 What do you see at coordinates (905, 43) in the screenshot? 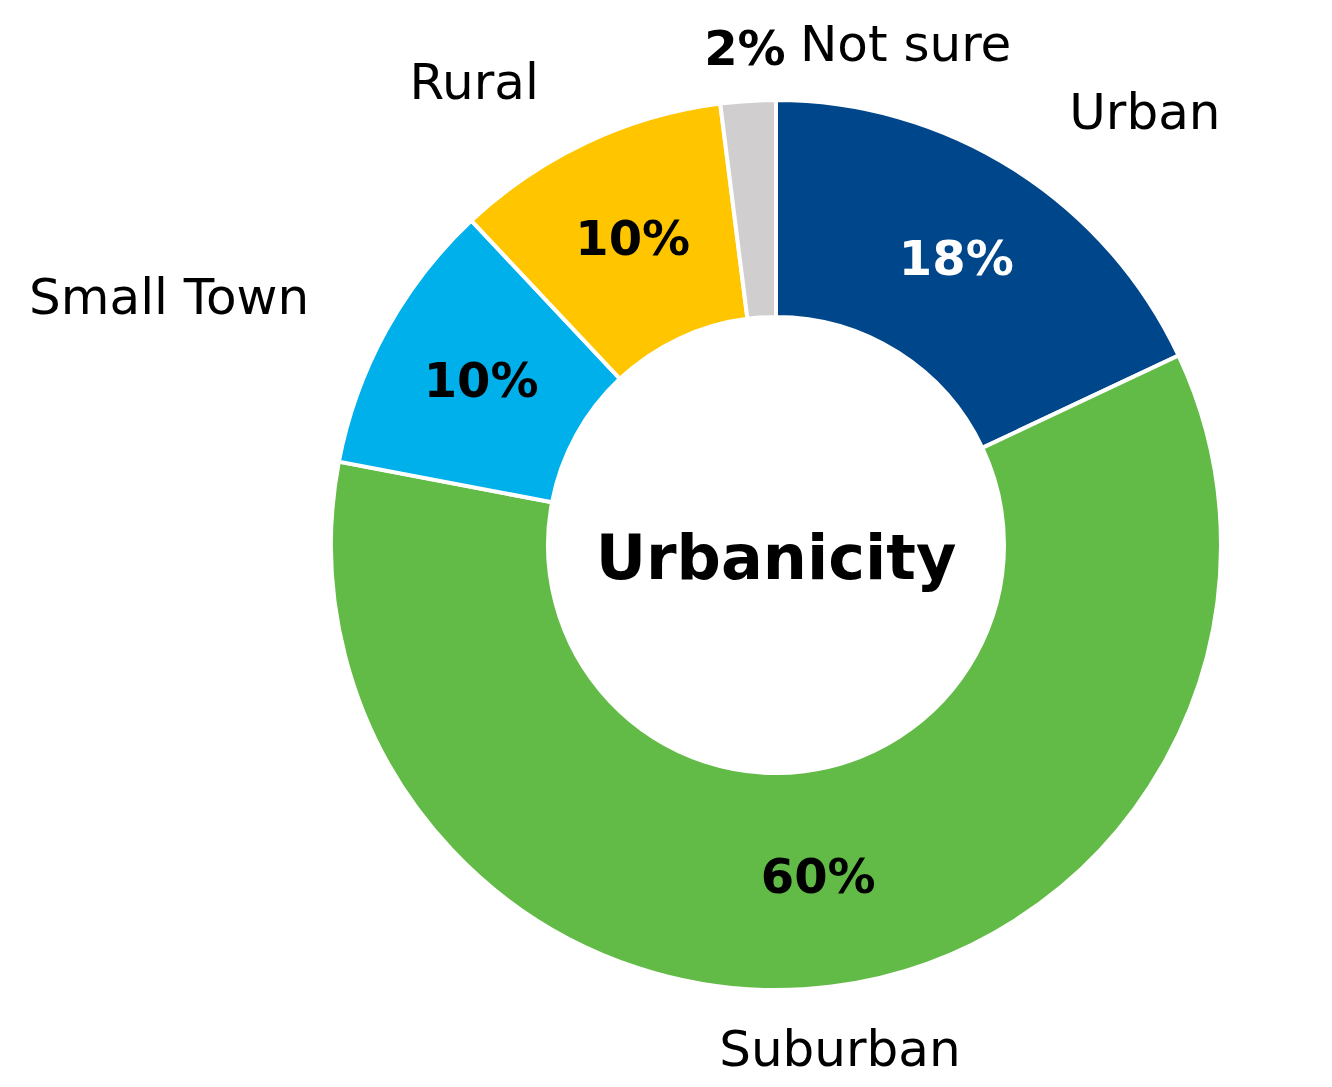
I see `slice-label: Not sure` at bounding box center [905, 43].